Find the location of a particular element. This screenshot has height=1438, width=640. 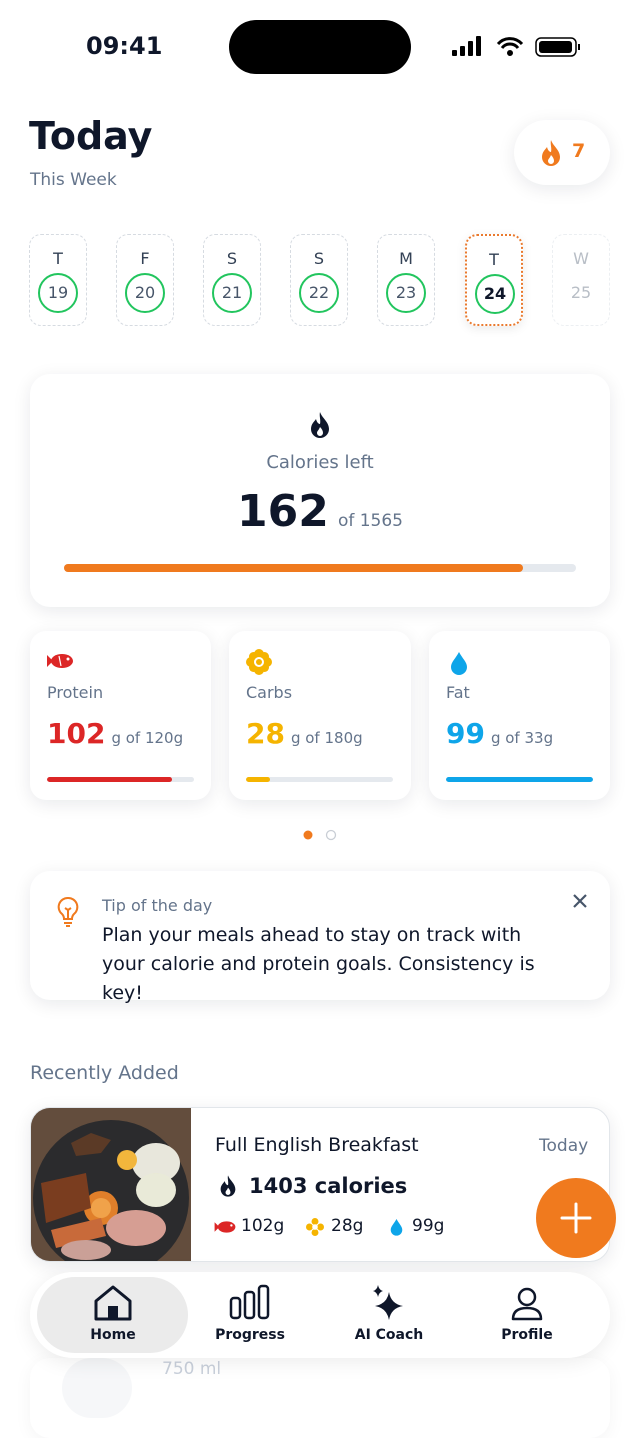

fat-card: Fat 99 g of 33g is located at coordinates (519, 715).